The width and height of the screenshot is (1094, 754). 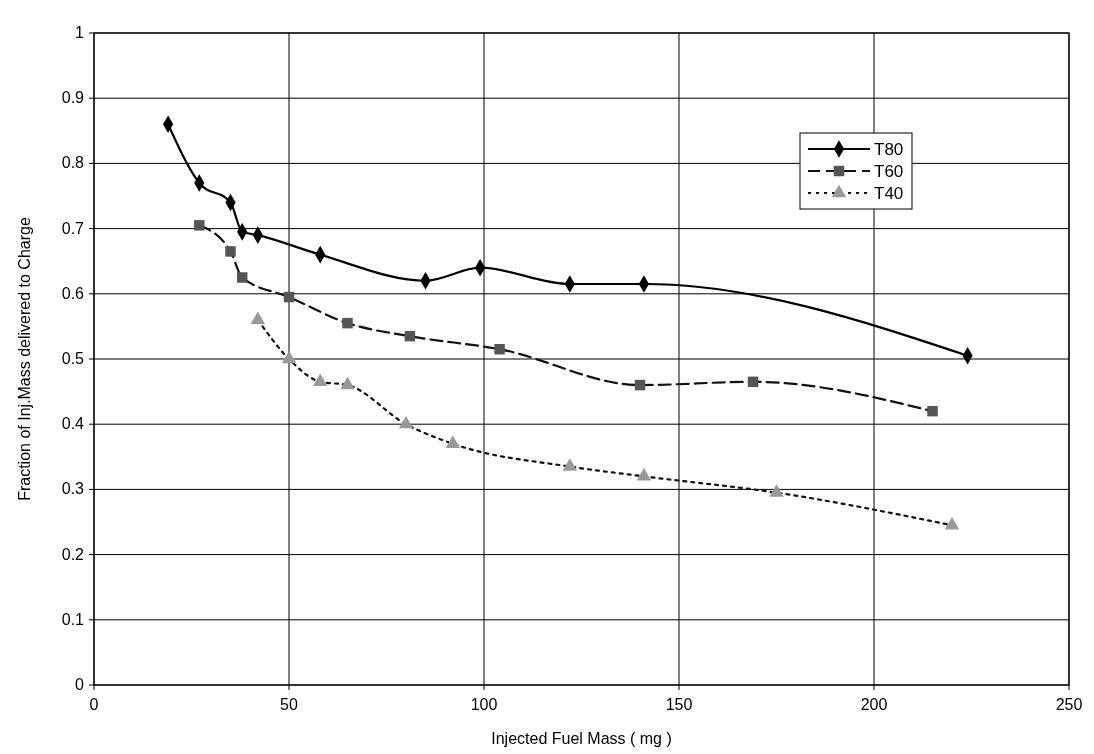 I want to click on y-tick-label: 0.5, so click(x=73, y=358).